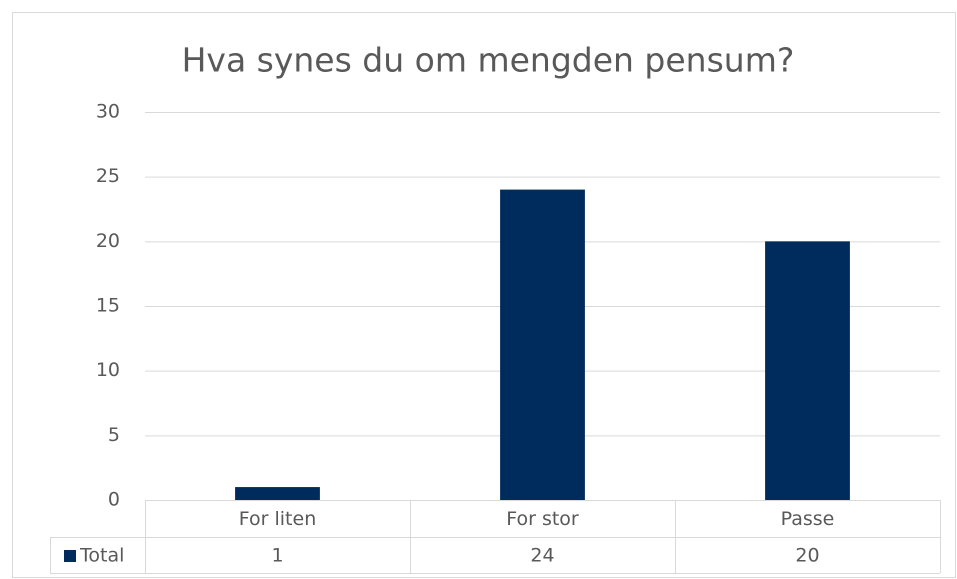  I want to click on table-value: 24, so click(542, 556).